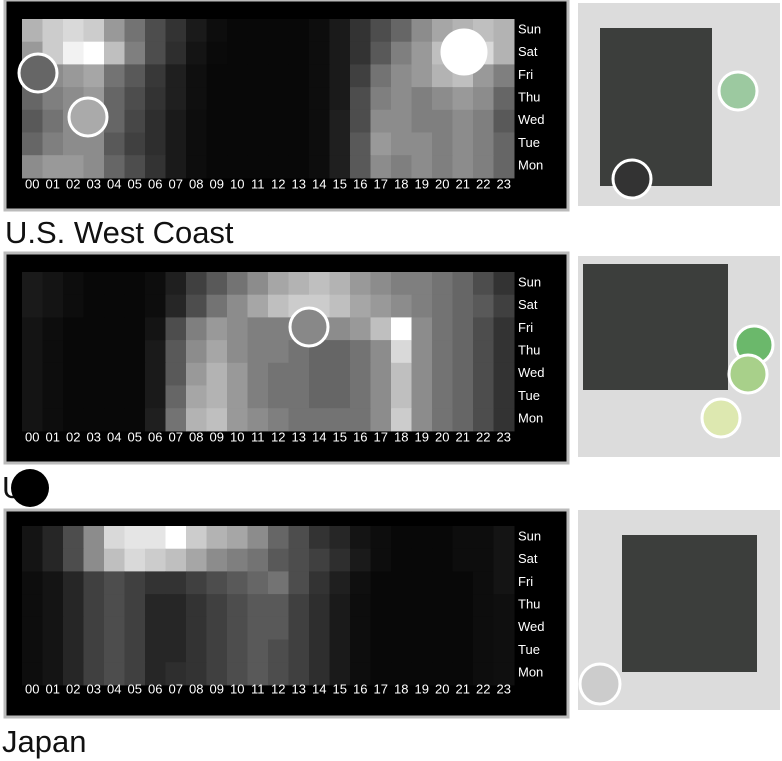 The image size is (782, 761). What do you see at coordinates (94, 688) in the screenshot?
I see `hour-label: 03` at bounding box center [94, 688].